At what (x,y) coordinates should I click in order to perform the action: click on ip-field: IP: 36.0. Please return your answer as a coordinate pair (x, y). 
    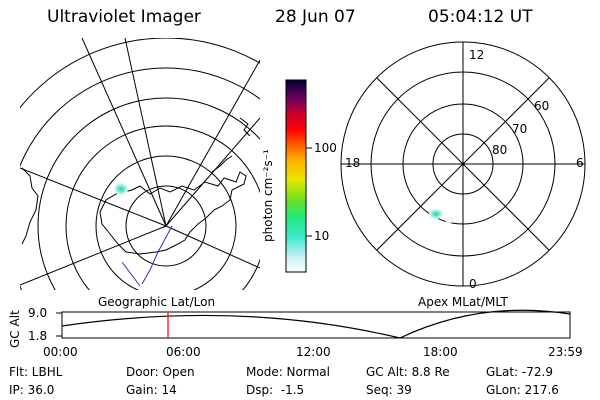
    Looking at the image, I should click on (32, 390).